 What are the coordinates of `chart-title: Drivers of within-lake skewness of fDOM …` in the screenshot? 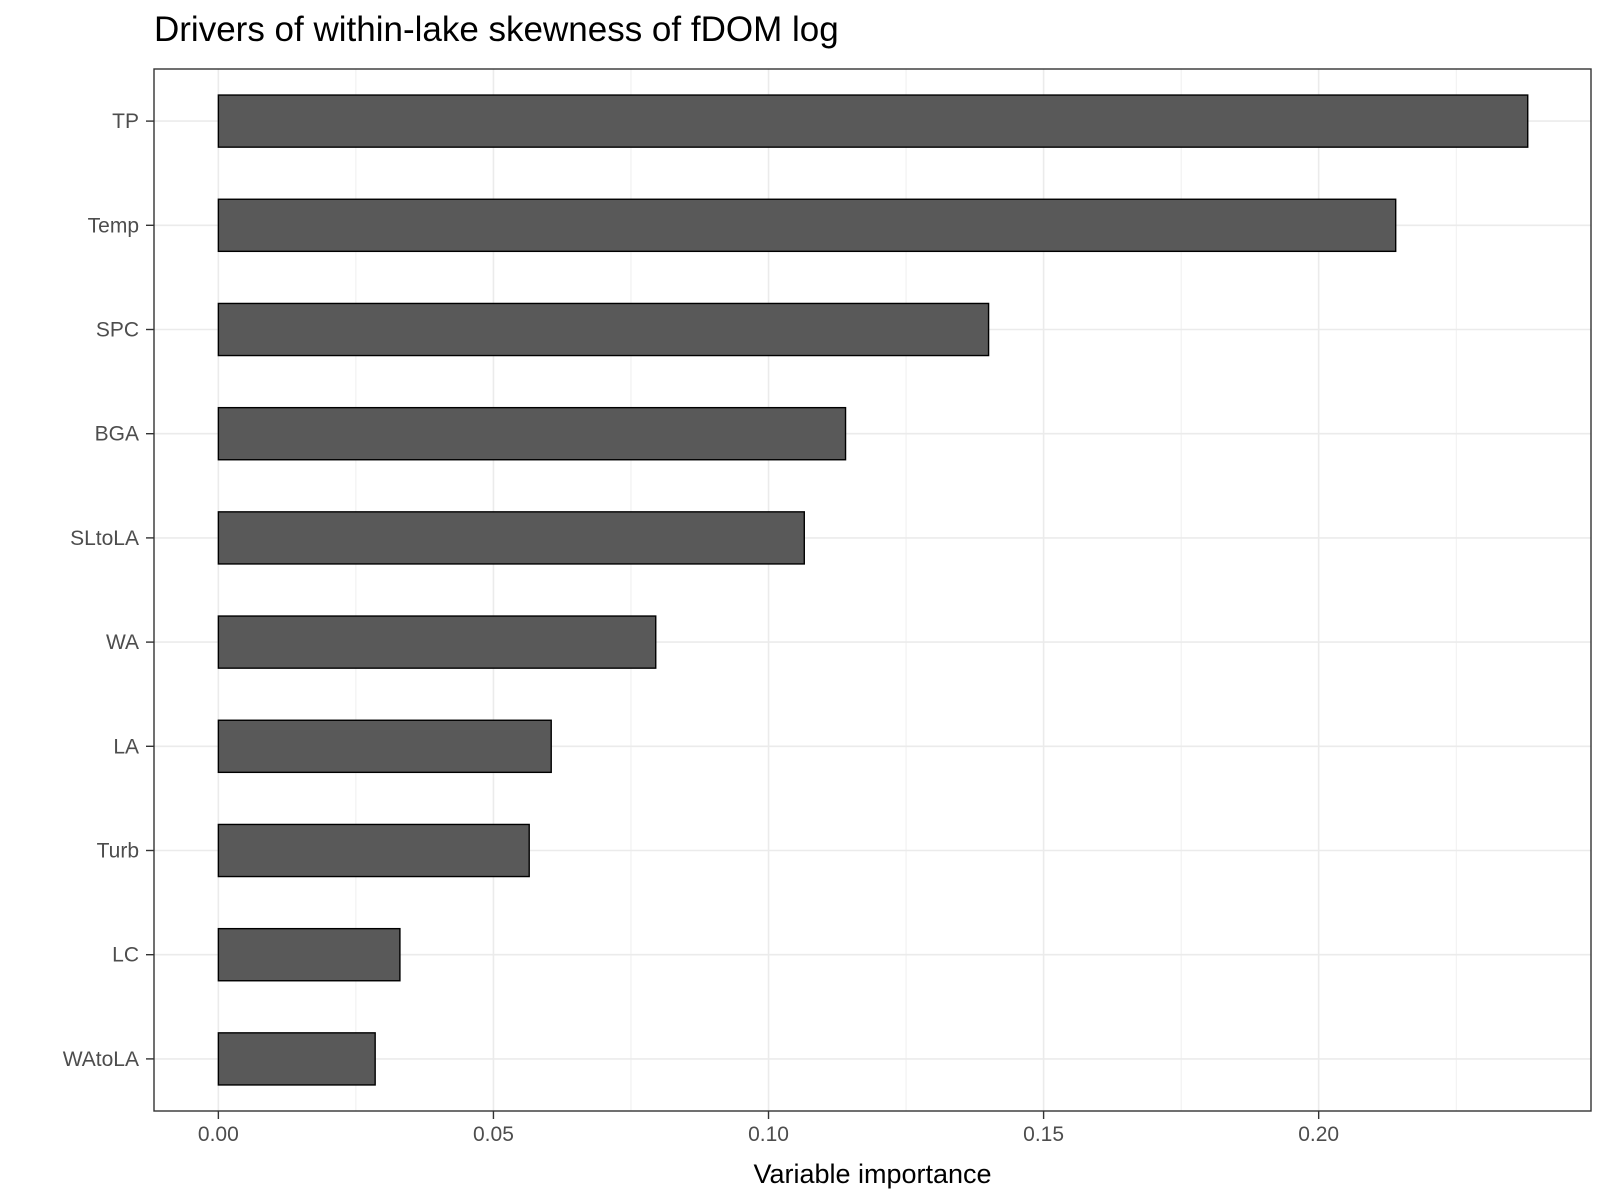 It's located at (496, 29).